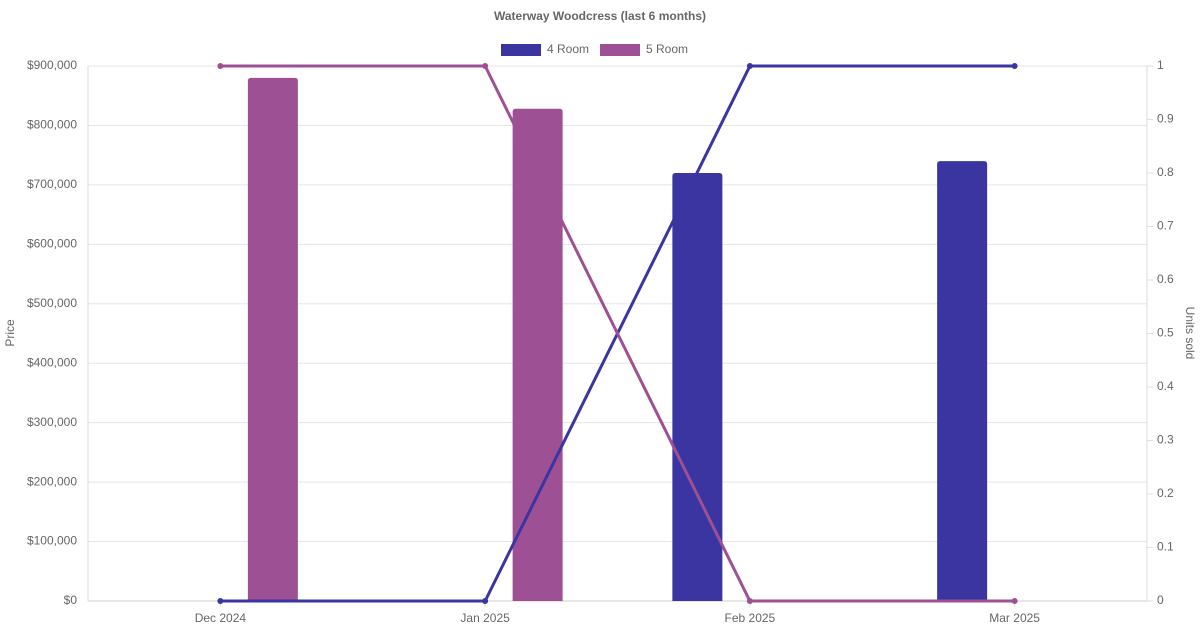 This screenshot has width=1200, height=630. Describe the element at coordinates (1165, 333) in the screenshot. I see `y2-tick-label: 0.5` at that location.